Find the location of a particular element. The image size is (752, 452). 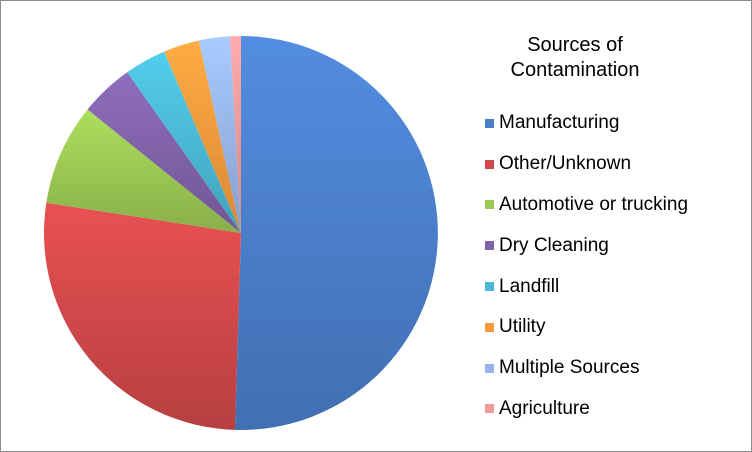

legend-item-other-unknown: Other/Unknown is located at coordinates (586, 164).